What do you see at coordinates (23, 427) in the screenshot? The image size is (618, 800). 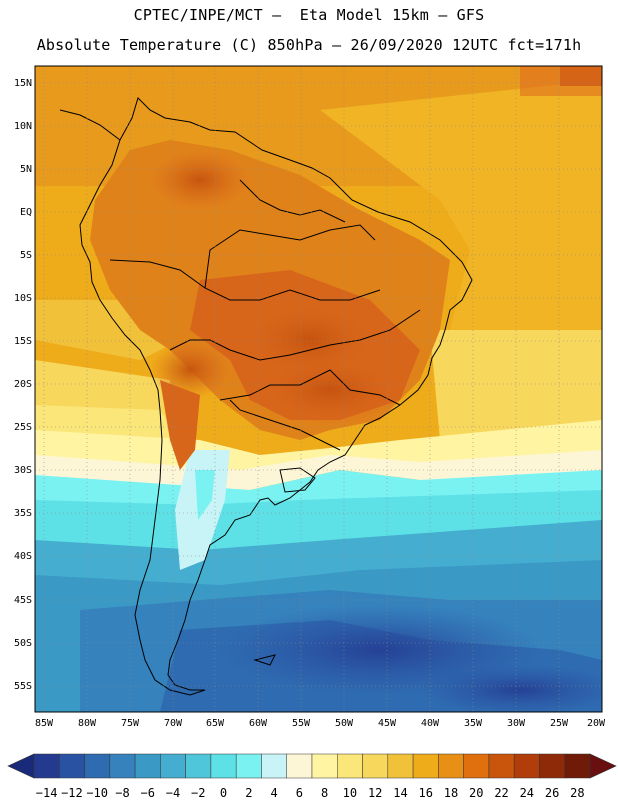 I see `lat-label: 25S` at bounding box center [23, 427].